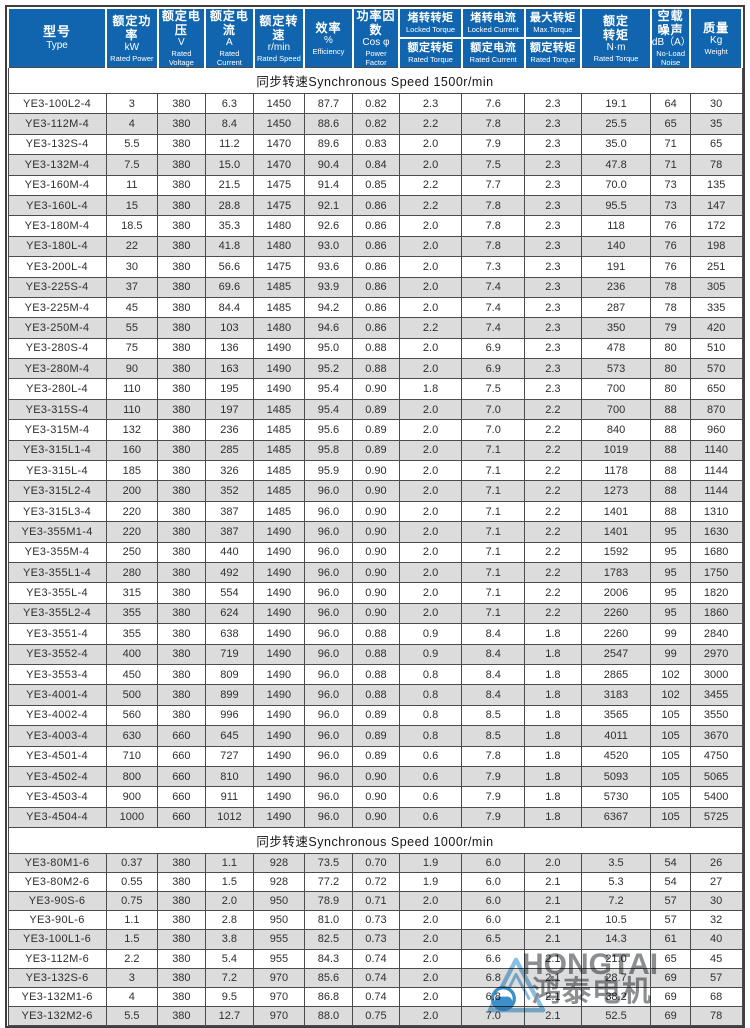  Describe the element at coordinates (57, 430) in the screenshot. I see `model-cell: YE3-315M-4` at that location.